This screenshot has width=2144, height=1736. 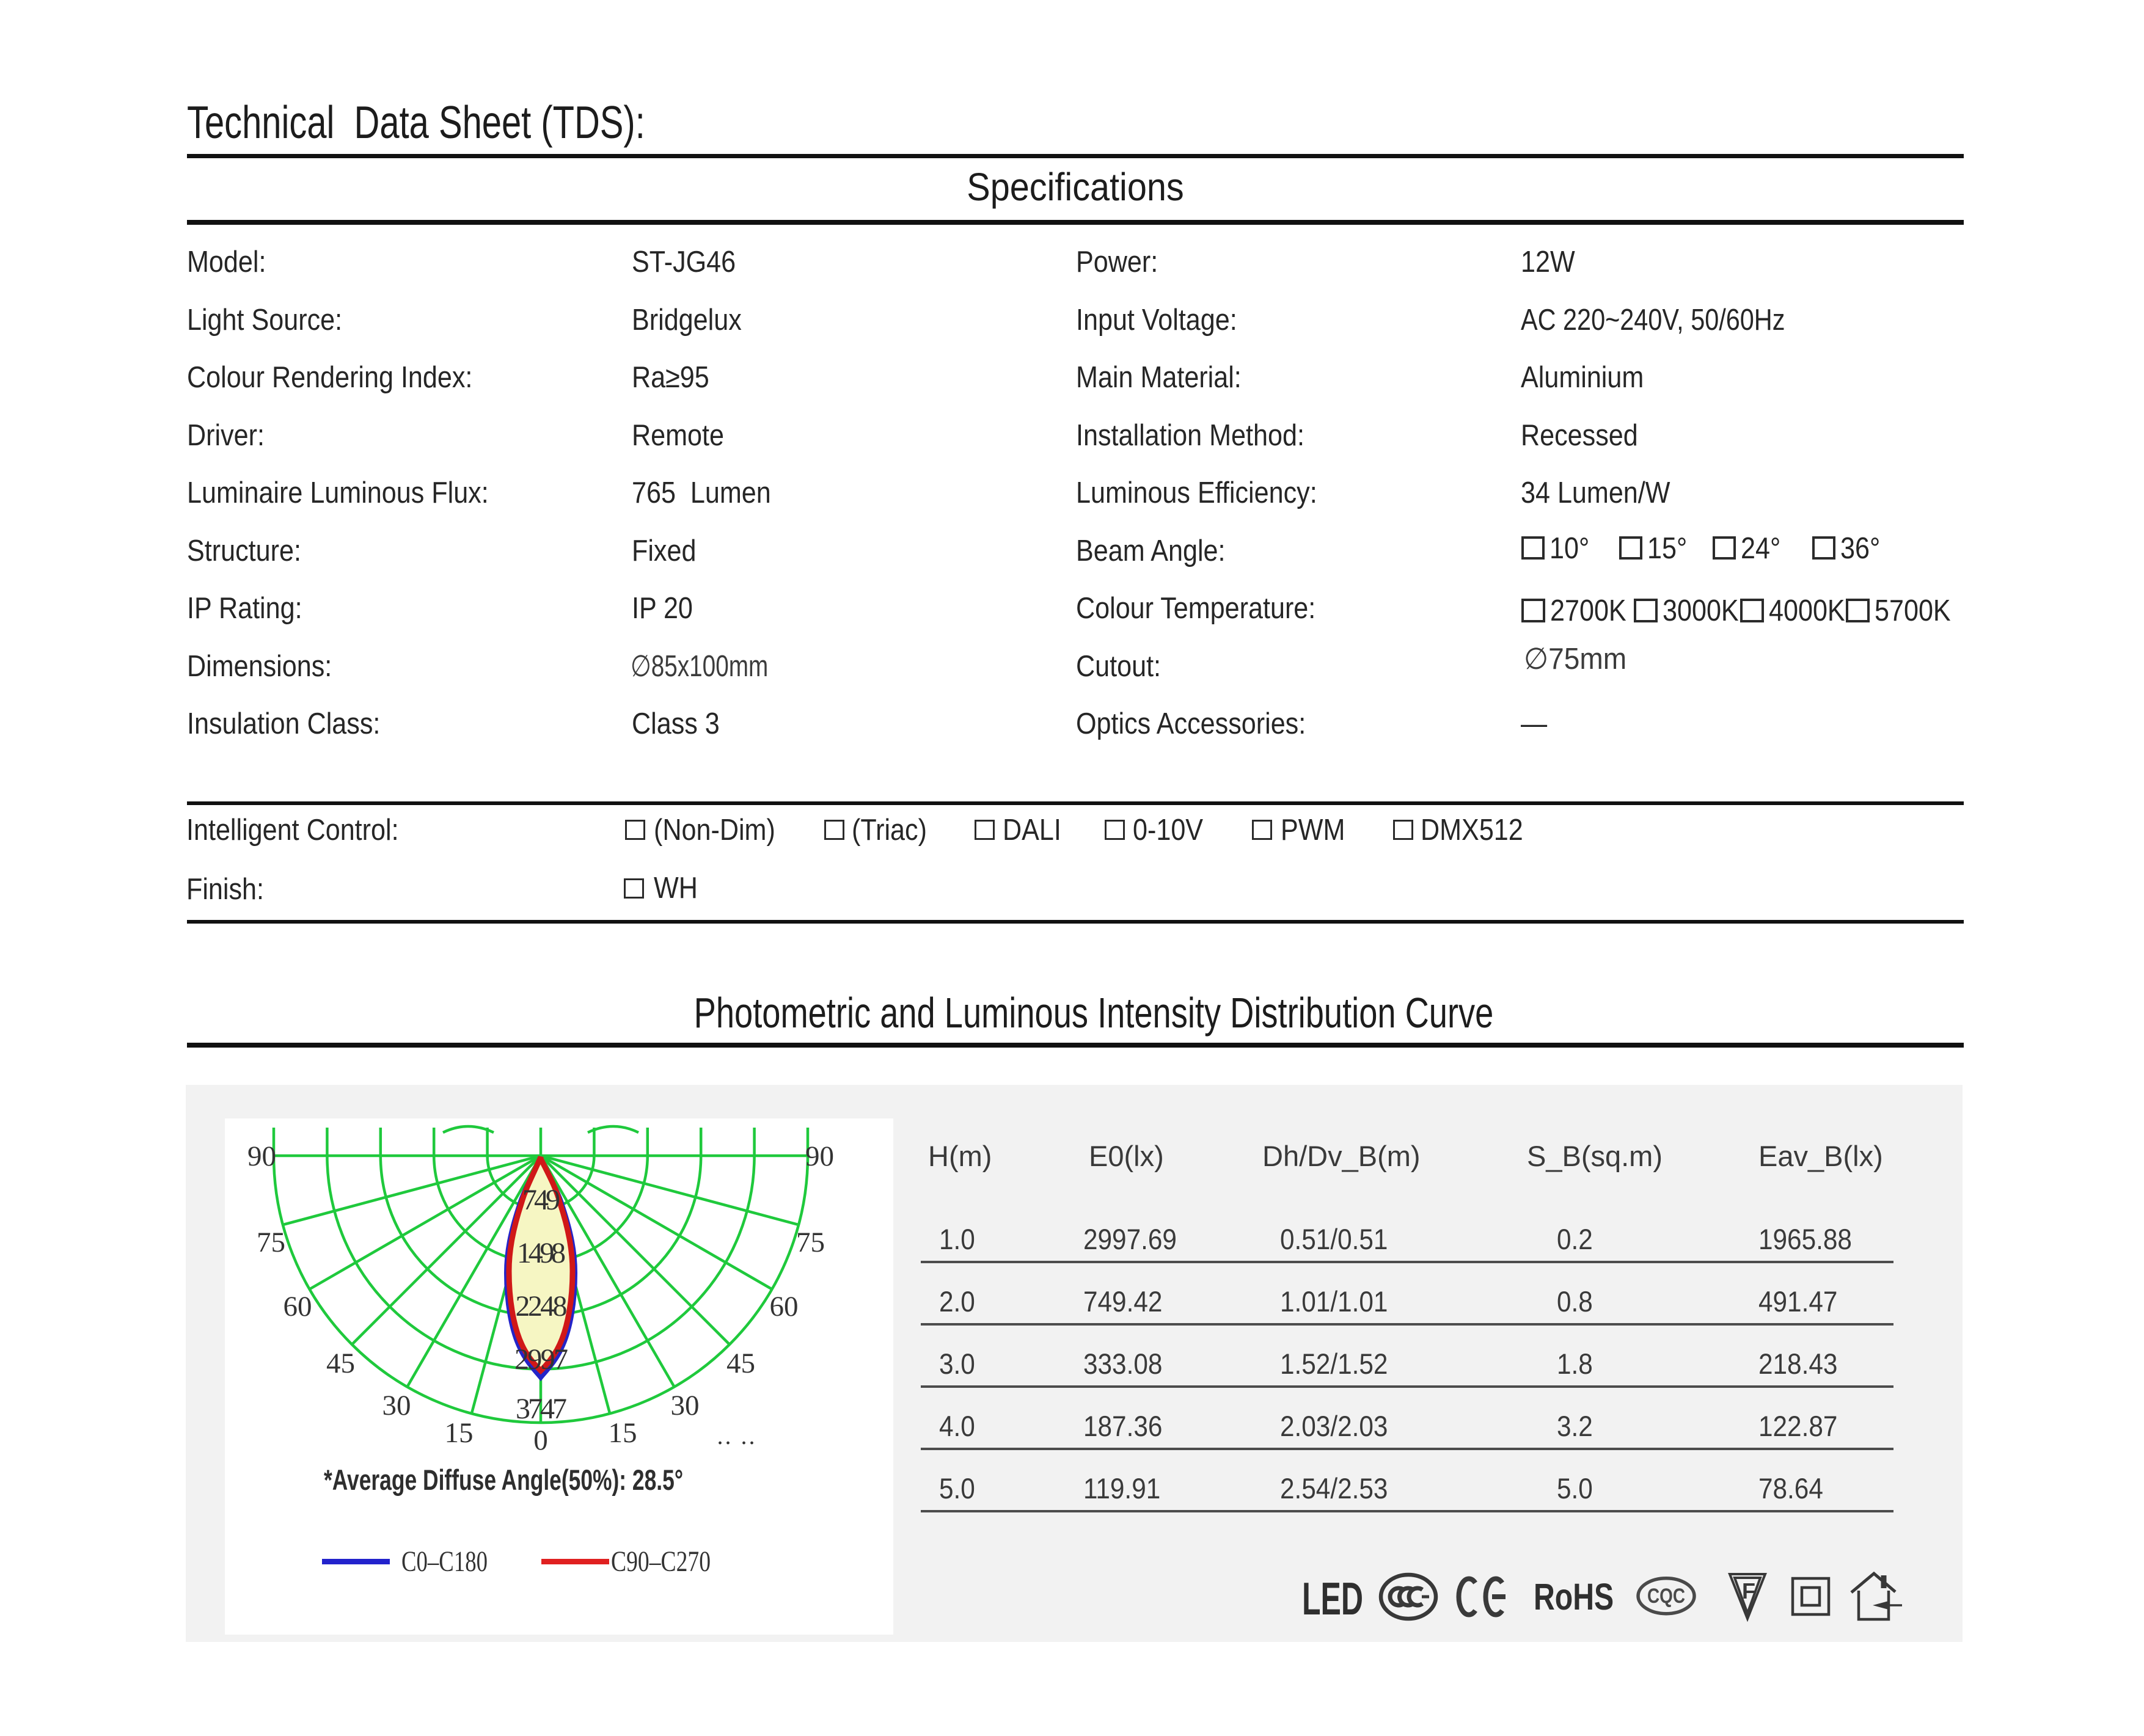 What do you see at coordinates (1666, 1596) in the screenshot?
I see `svg-text: CQC` at bounding box center [1666, 1596].